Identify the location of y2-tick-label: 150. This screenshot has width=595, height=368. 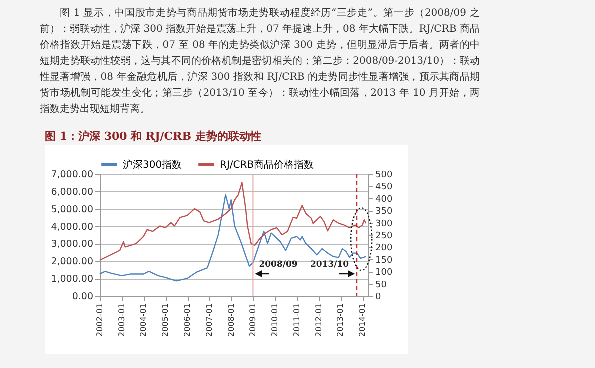
(384, 261).